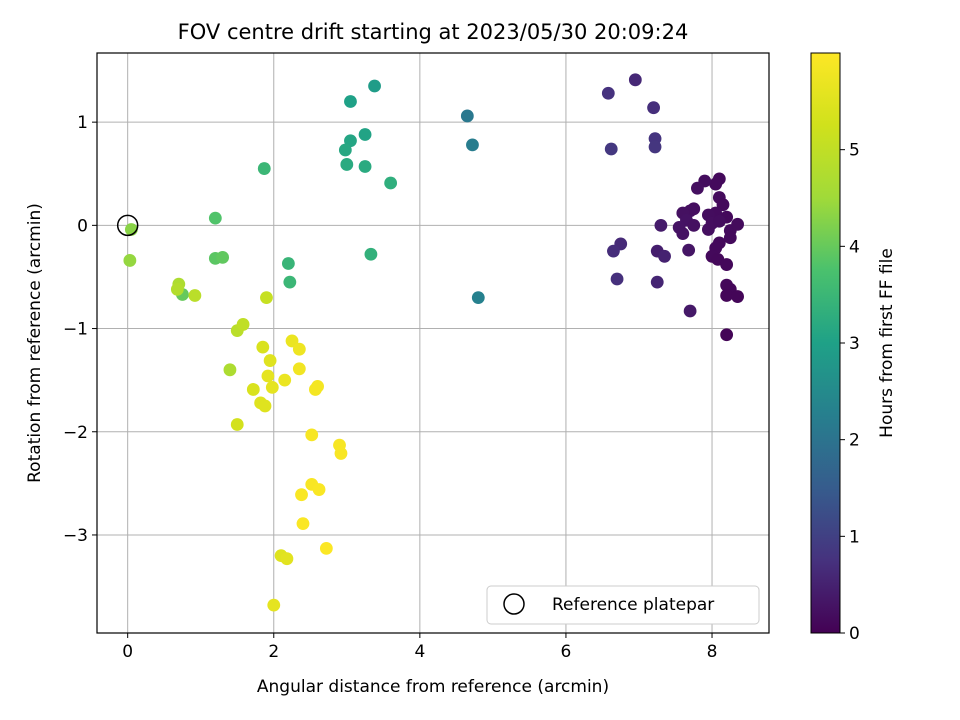 The height and width of the screenshot is (720, 960). Describe the element at coordinates (514, 604) in the screenshot. I see `legend-marker-reference` at that location.